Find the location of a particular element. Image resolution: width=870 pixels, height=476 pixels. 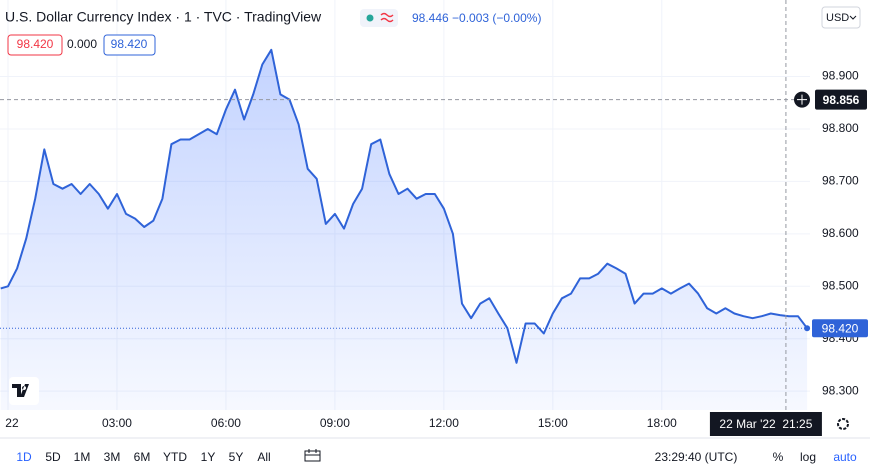

ask: 98.420 is located at coordinates (129, 44).